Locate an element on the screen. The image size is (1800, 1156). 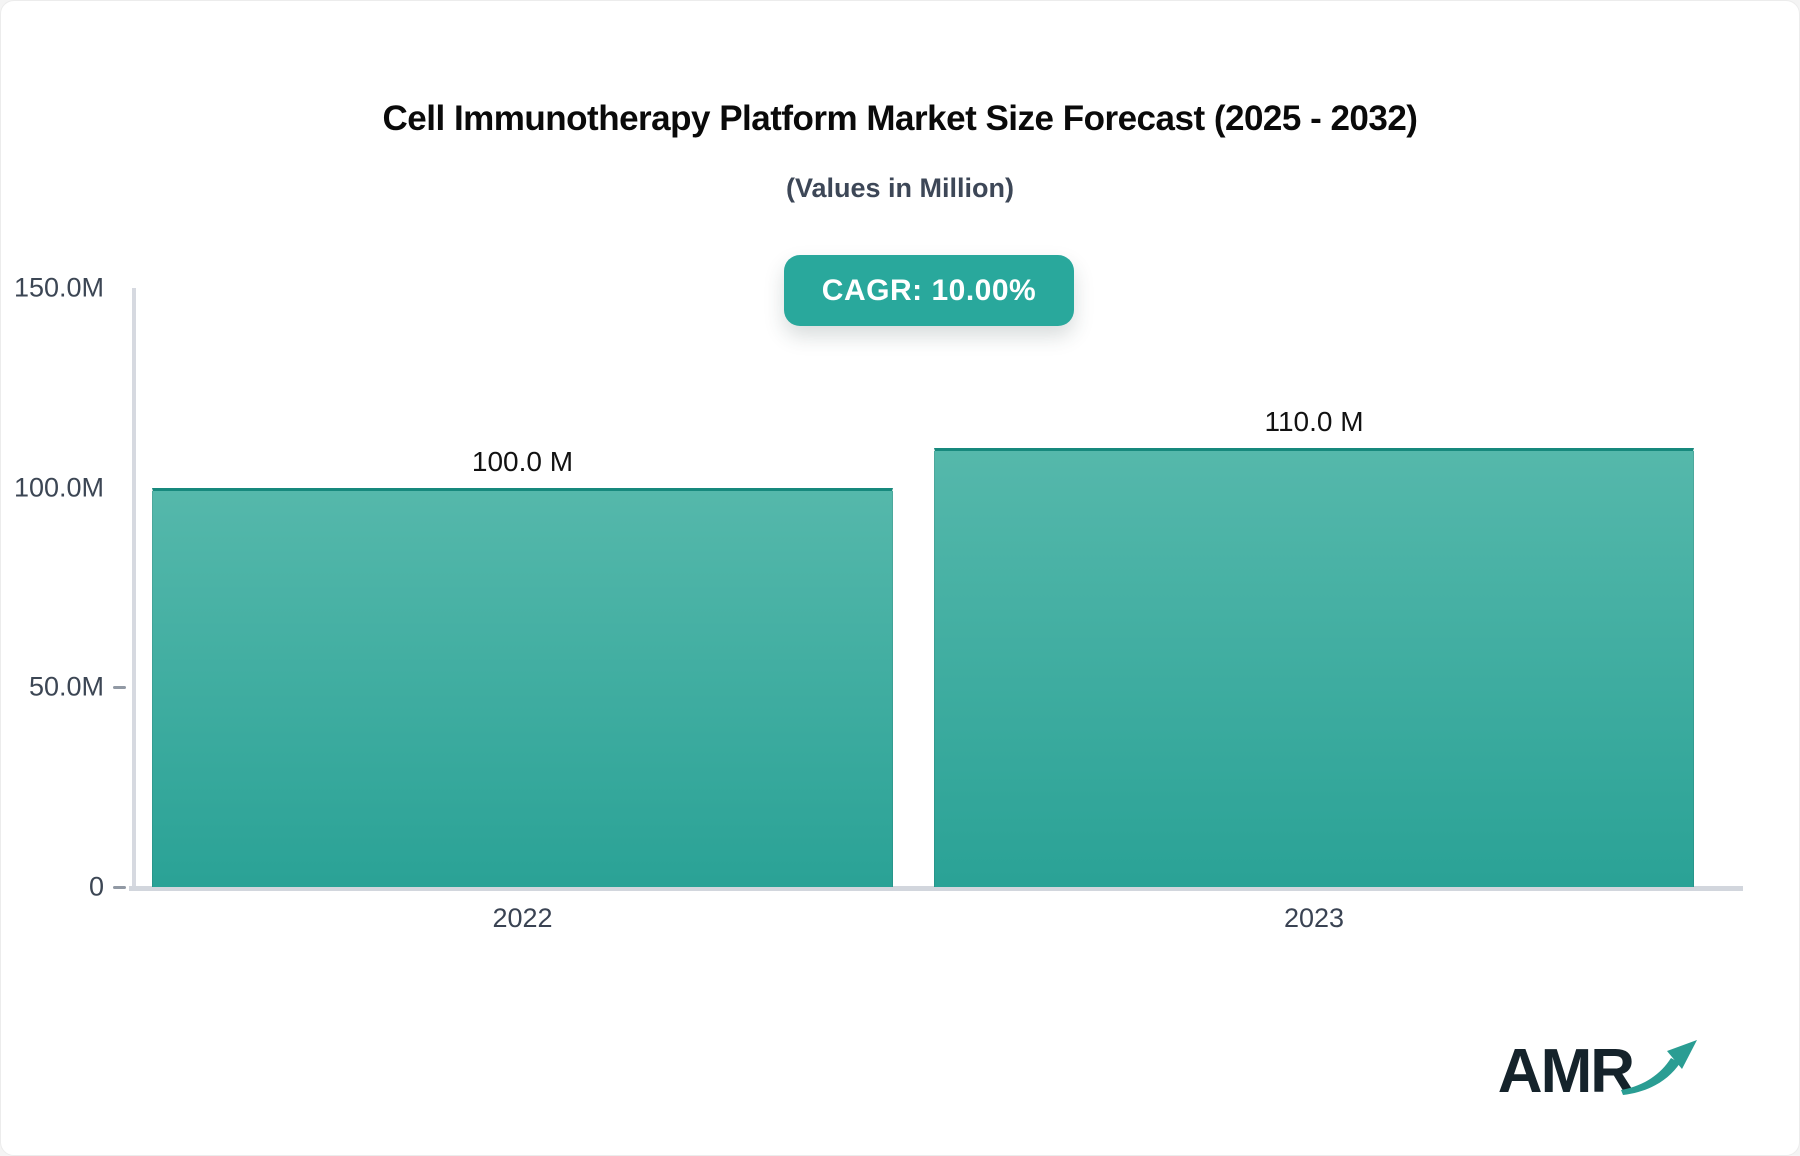
y-axis-tick-label: 50.0M is located at coordinates (77, 687).